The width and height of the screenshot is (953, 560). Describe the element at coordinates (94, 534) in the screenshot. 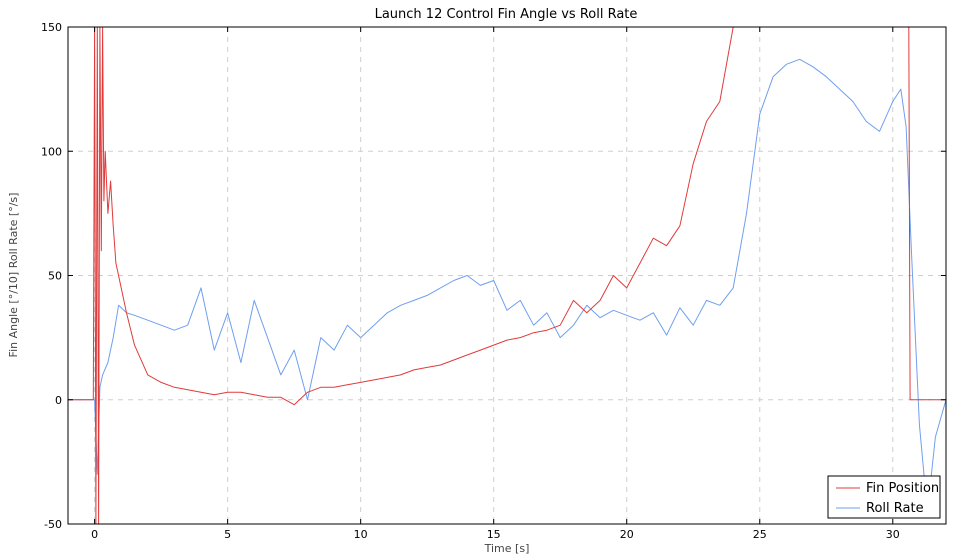

I see `x-tick-label: 0` at that location.